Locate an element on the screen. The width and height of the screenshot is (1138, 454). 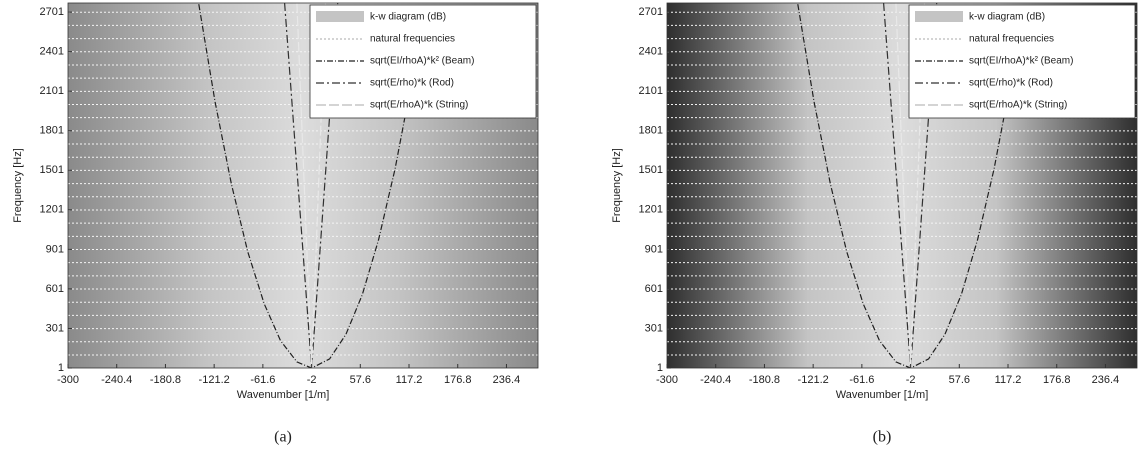
caption: (b) is located at coordinates (882, 437).